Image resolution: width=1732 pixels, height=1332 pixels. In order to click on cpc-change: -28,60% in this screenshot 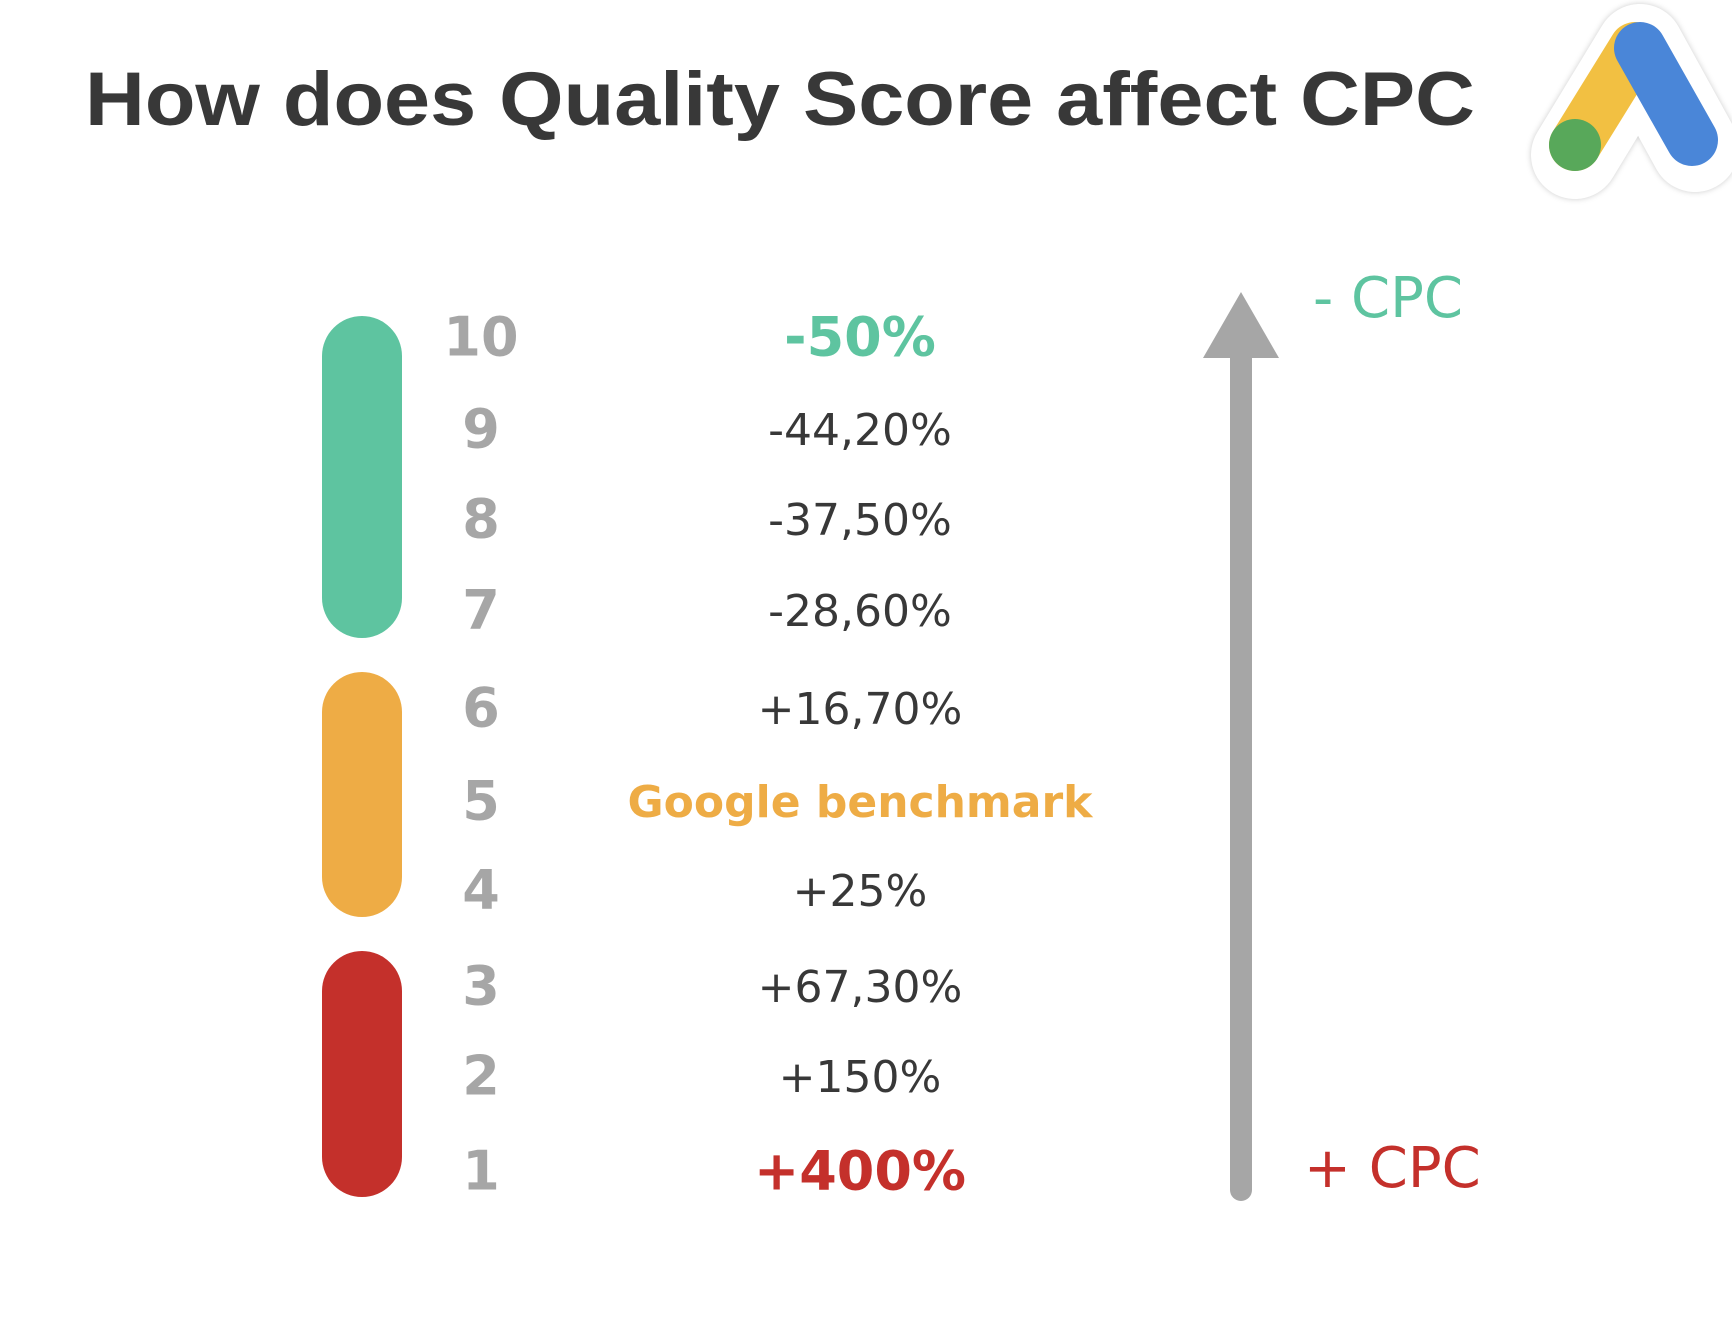, I will do `click(860, 611)`.